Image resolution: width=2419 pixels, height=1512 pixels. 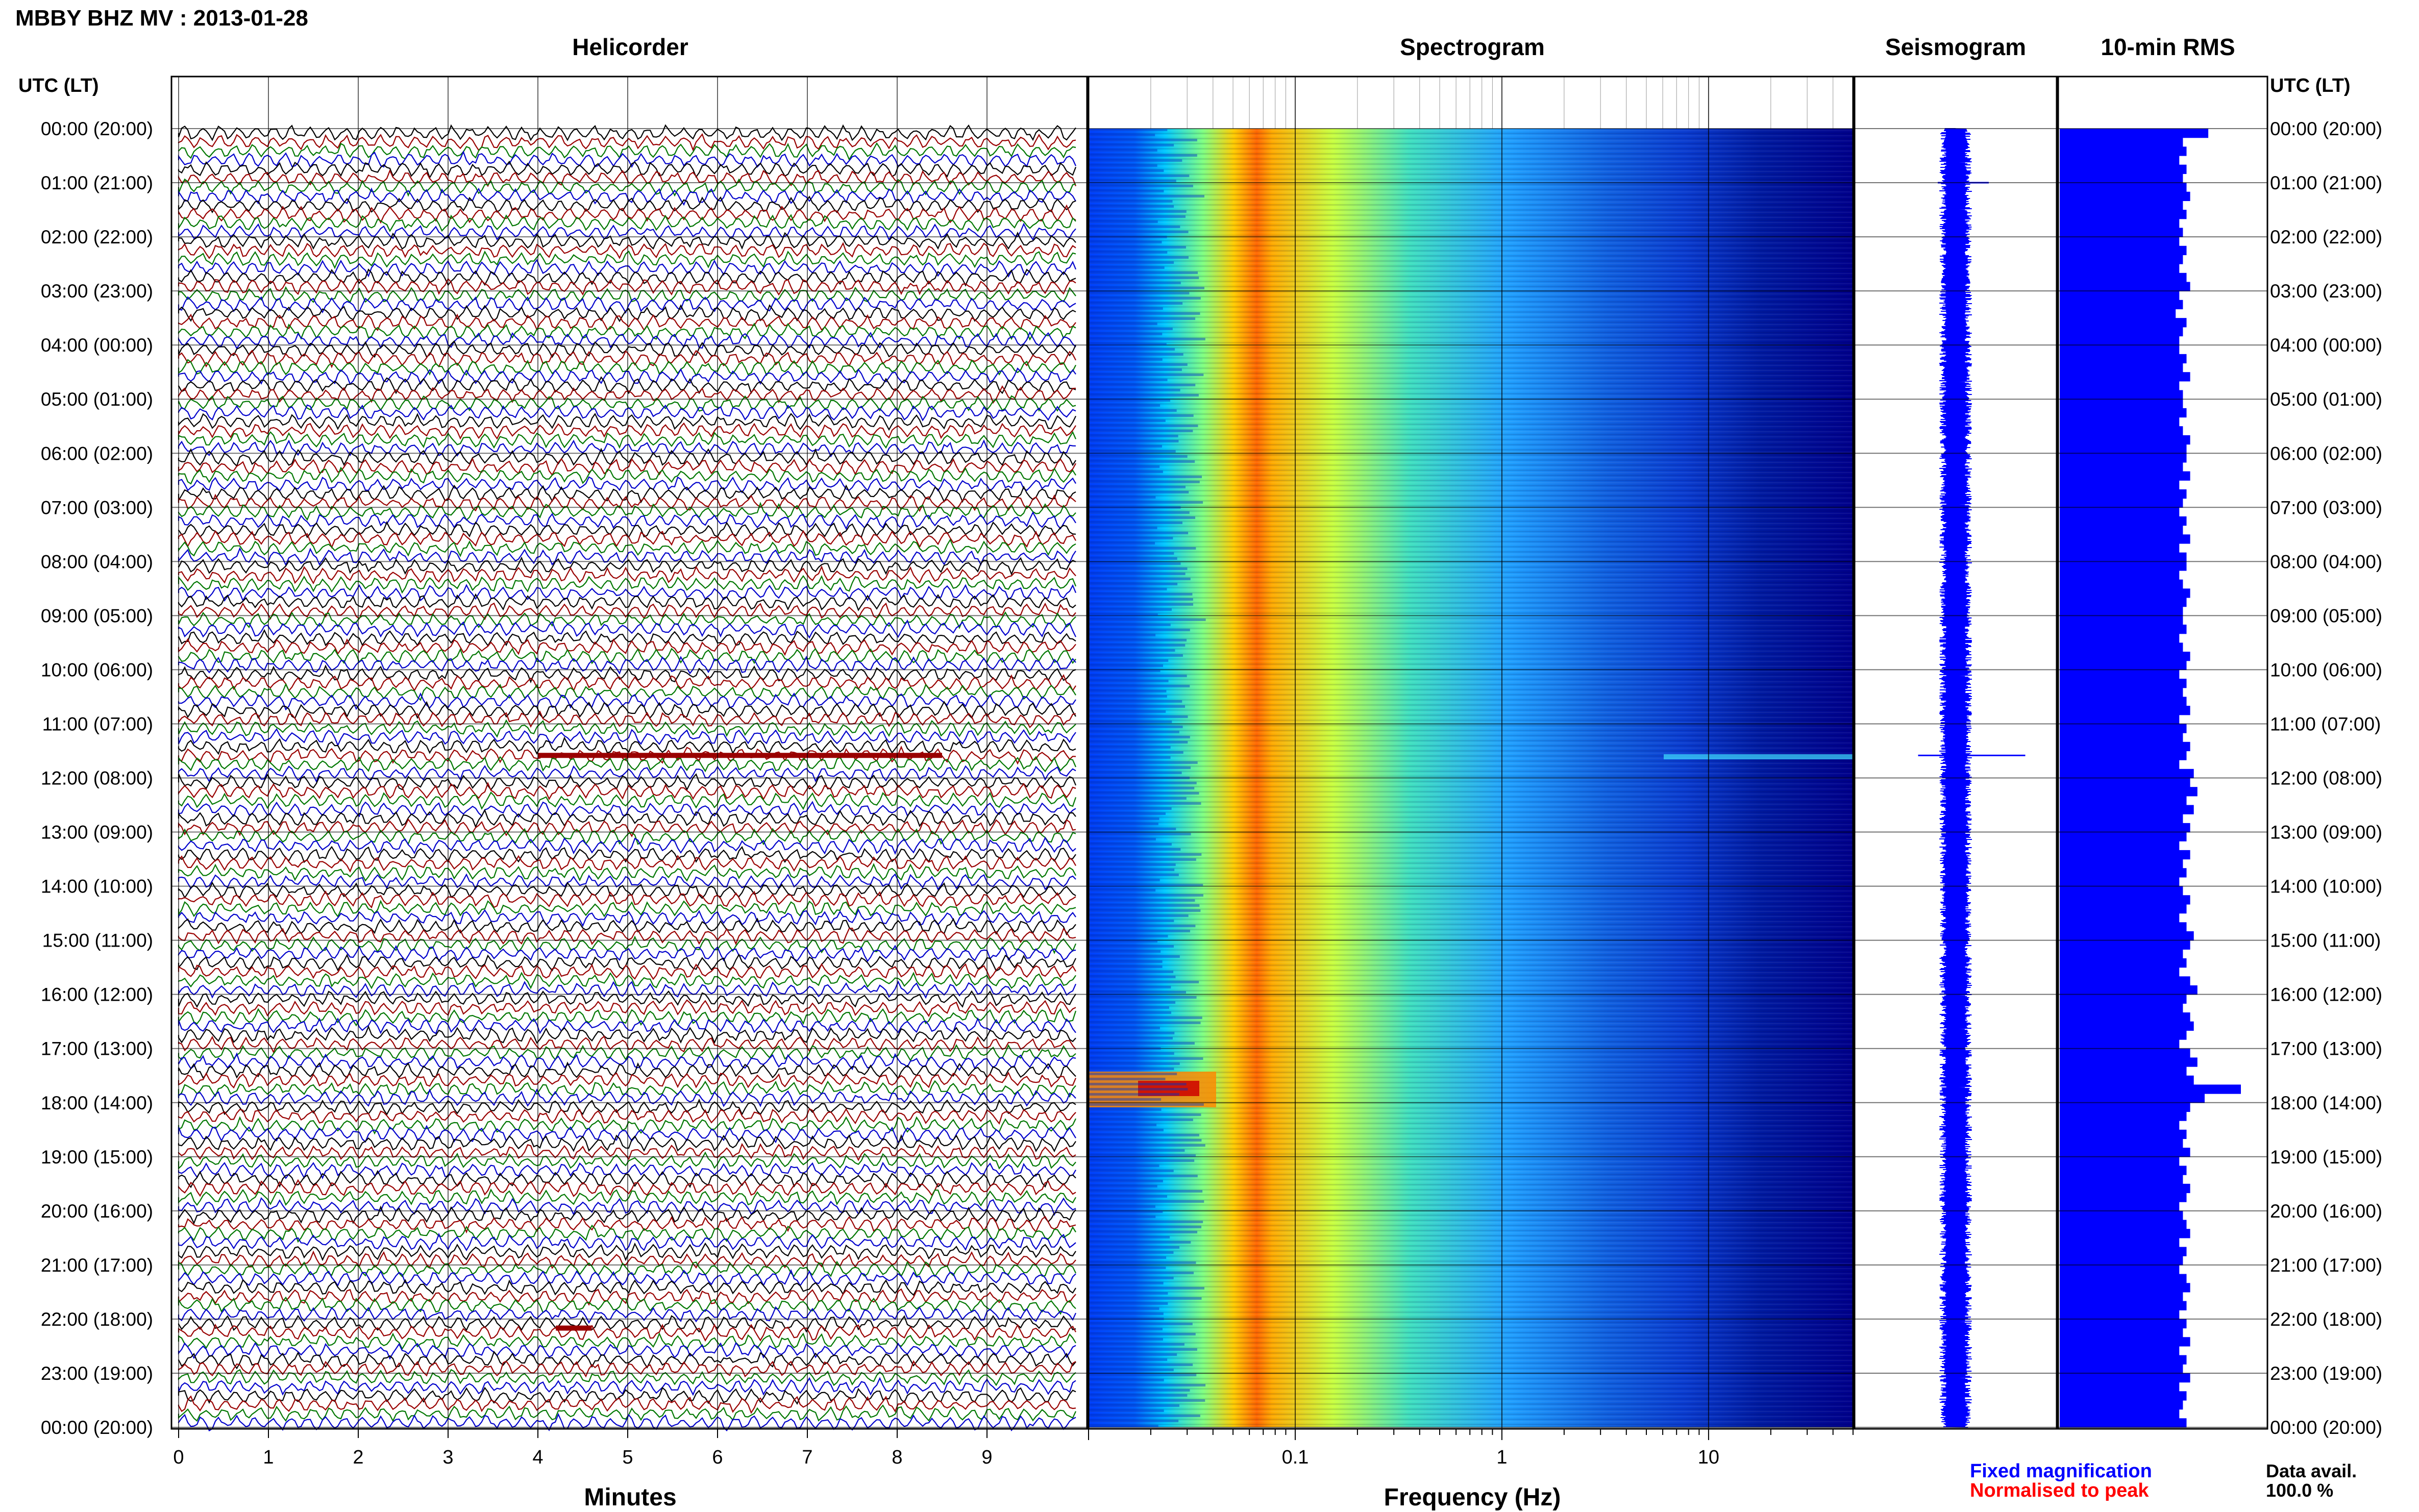 What do you see at coordinates (97, 994) in the screenshot?
I see `time-label-left: 16:00 (12:00)` at bounding box center [97, 994].